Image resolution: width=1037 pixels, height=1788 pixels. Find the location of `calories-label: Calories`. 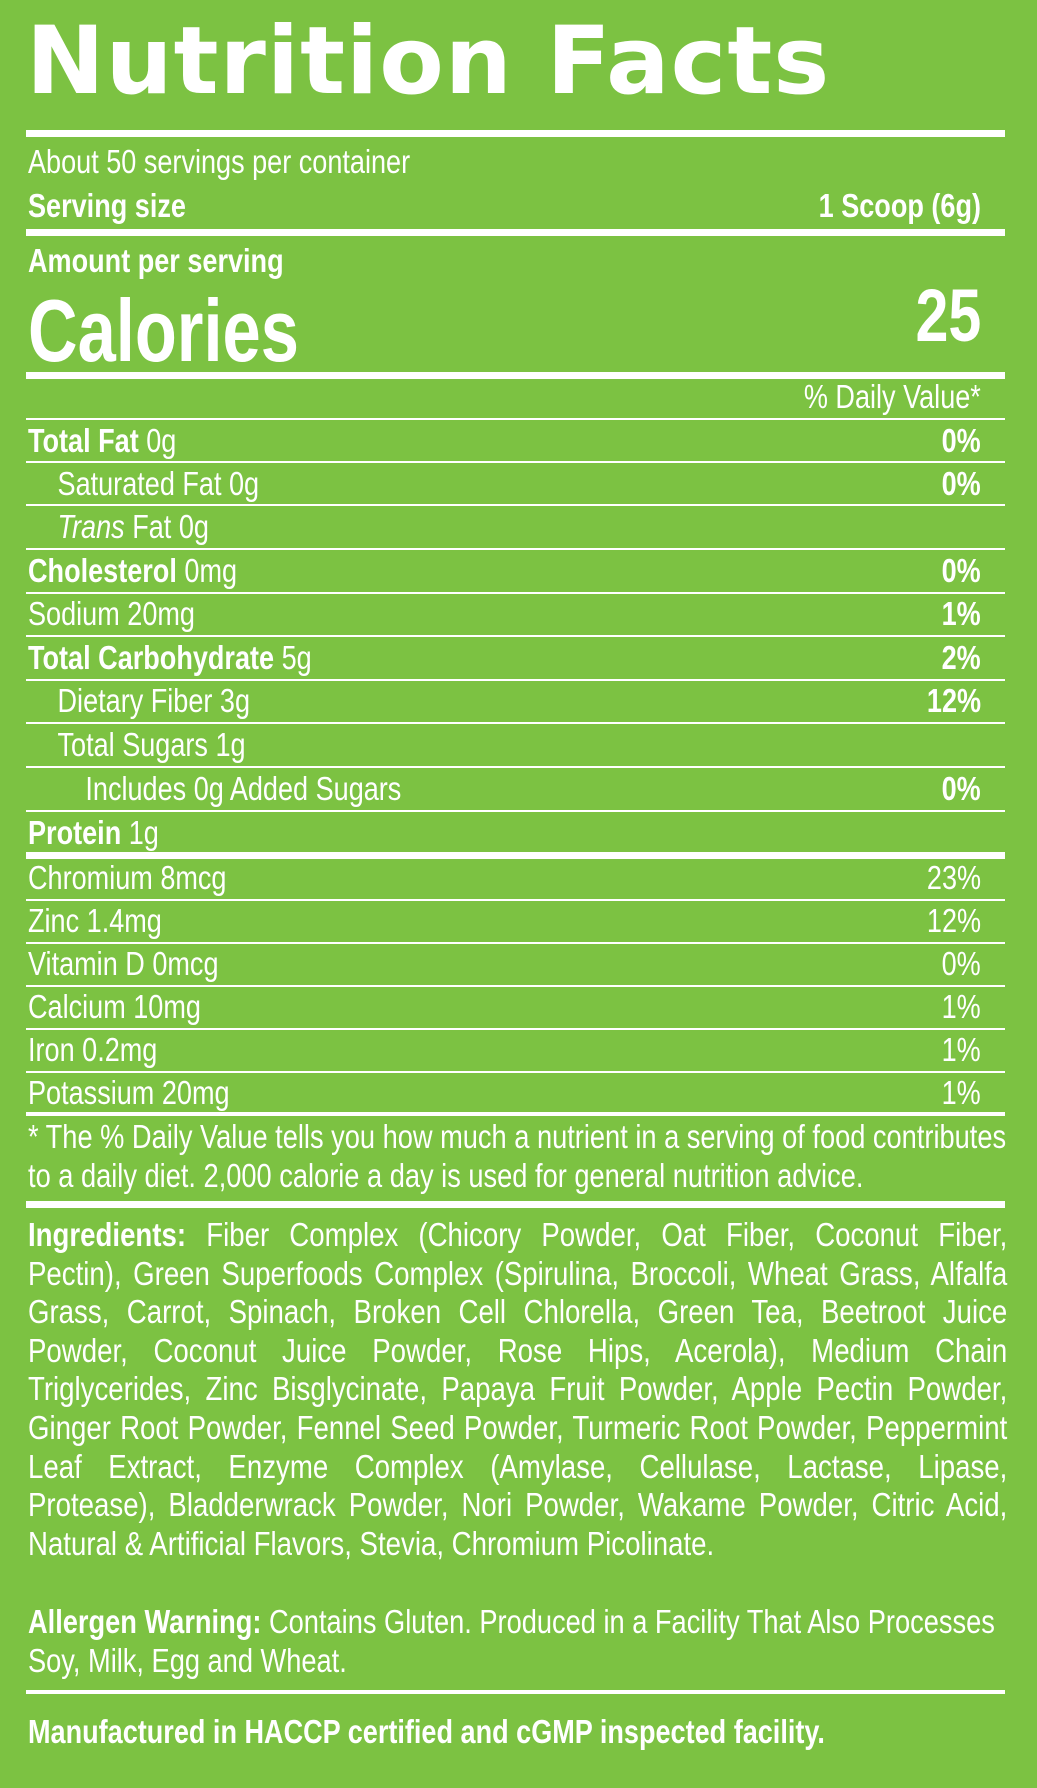

calories-label: Calories is located at coordinates (163, 330).